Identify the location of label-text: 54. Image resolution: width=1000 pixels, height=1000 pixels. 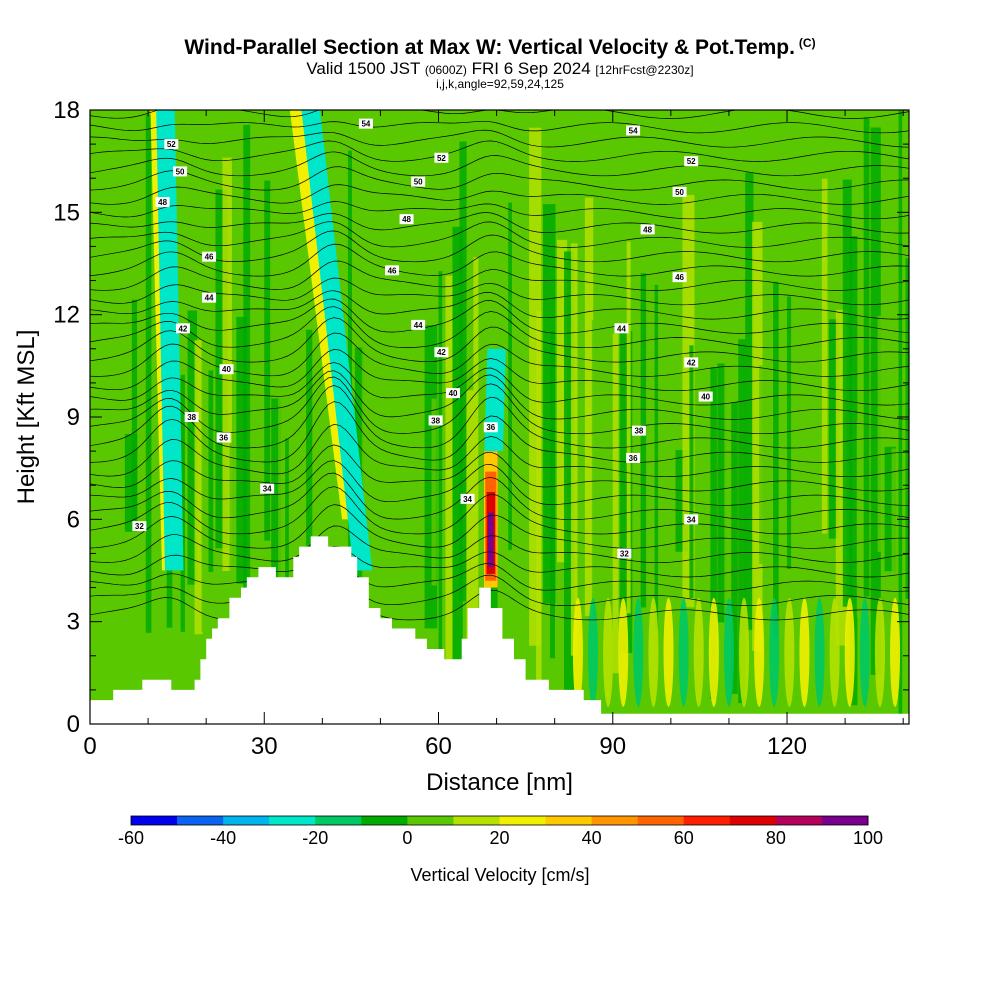
(633, 130).